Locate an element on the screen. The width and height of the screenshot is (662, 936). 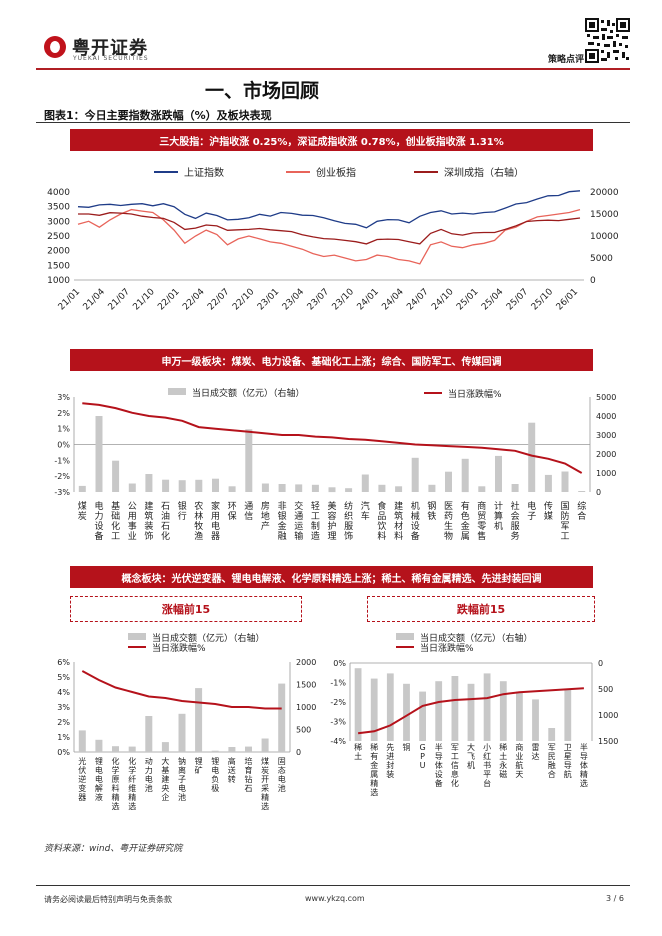
y-right-tick: 2000 is located at coordinates (306, 662).